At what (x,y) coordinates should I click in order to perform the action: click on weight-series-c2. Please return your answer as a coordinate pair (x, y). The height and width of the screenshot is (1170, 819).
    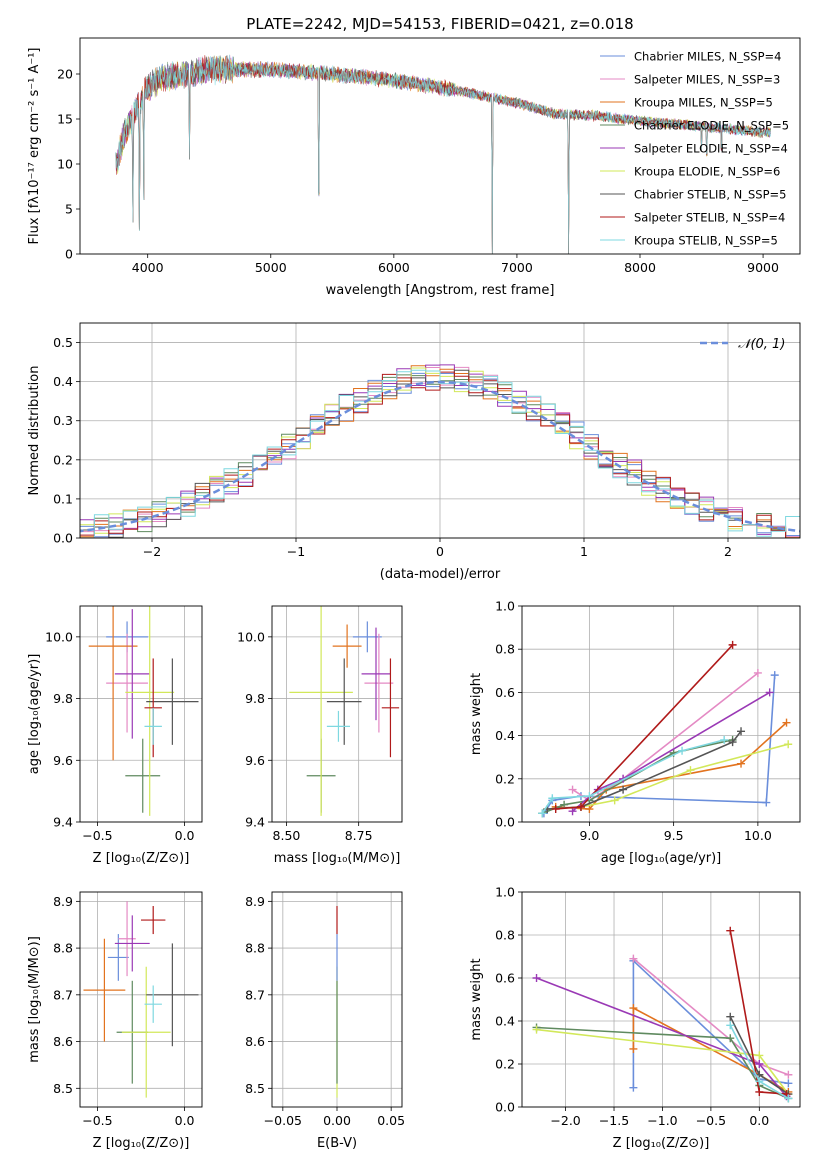
    Looking at the image, I should click on (710, 1049).